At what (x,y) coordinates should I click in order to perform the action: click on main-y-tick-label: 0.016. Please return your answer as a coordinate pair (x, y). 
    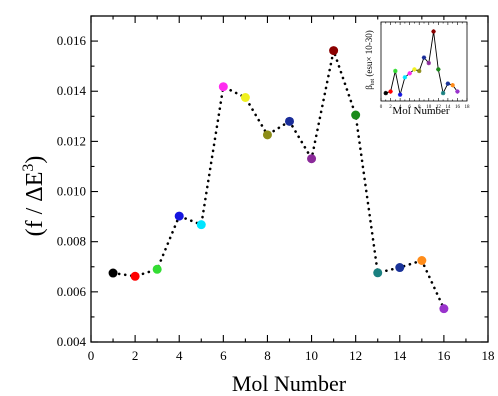
    Looking at the image, I should click on (72, 40).